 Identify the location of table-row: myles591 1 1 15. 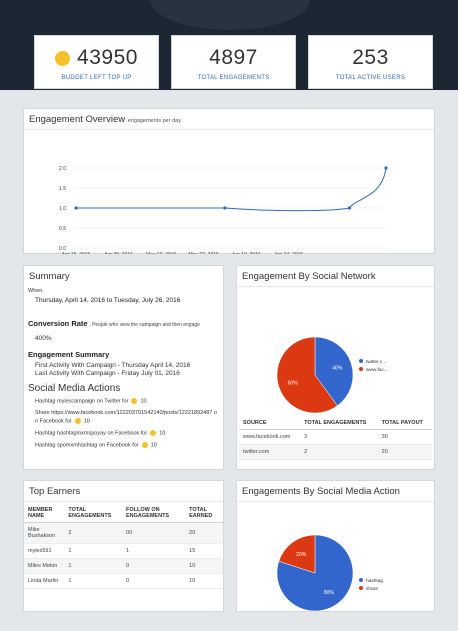
(123, 551).